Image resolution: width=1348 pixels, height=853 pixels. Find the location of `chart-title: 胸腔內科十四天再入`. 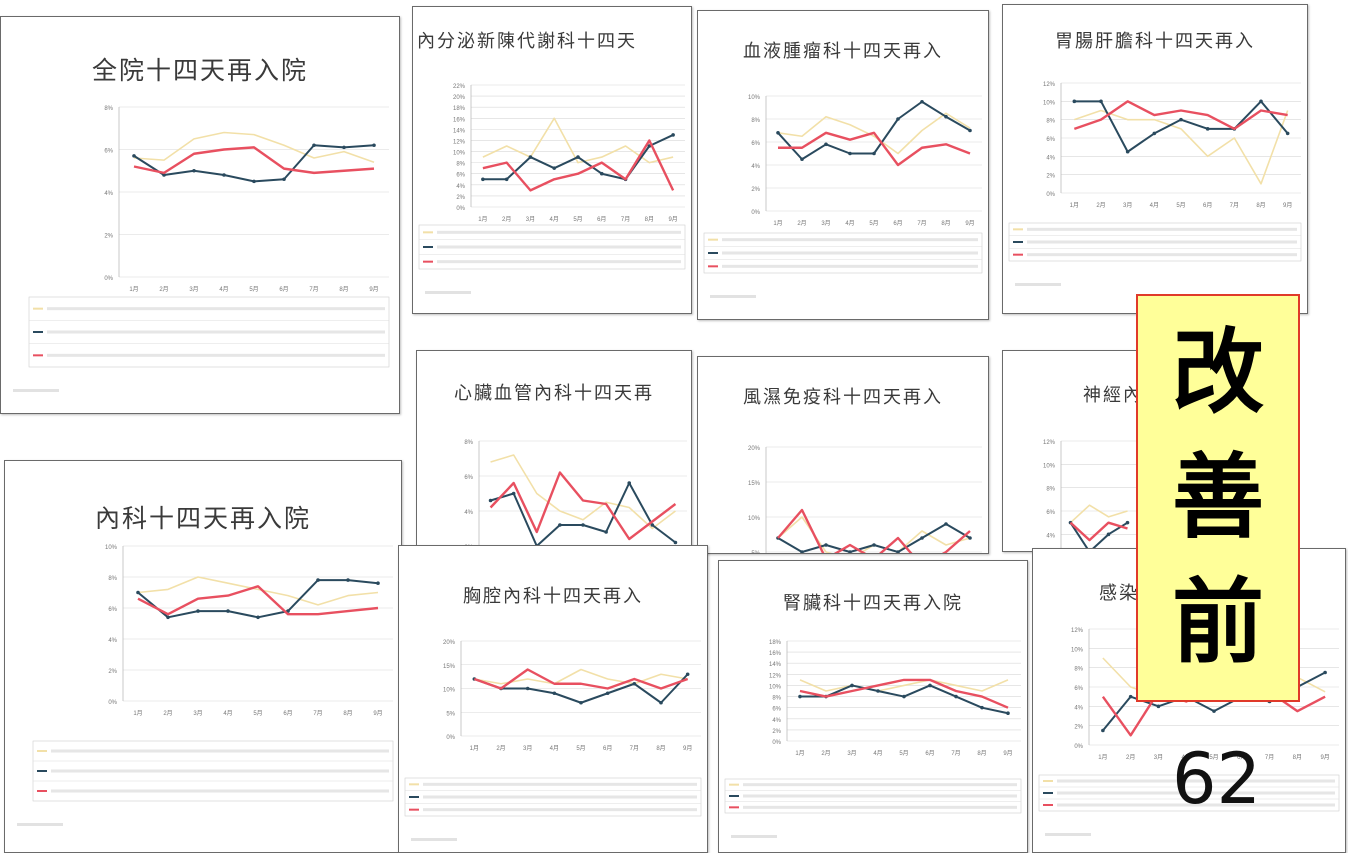

chart-title: 胸腔內科十四天再入 is located at coordinates (553, 596).